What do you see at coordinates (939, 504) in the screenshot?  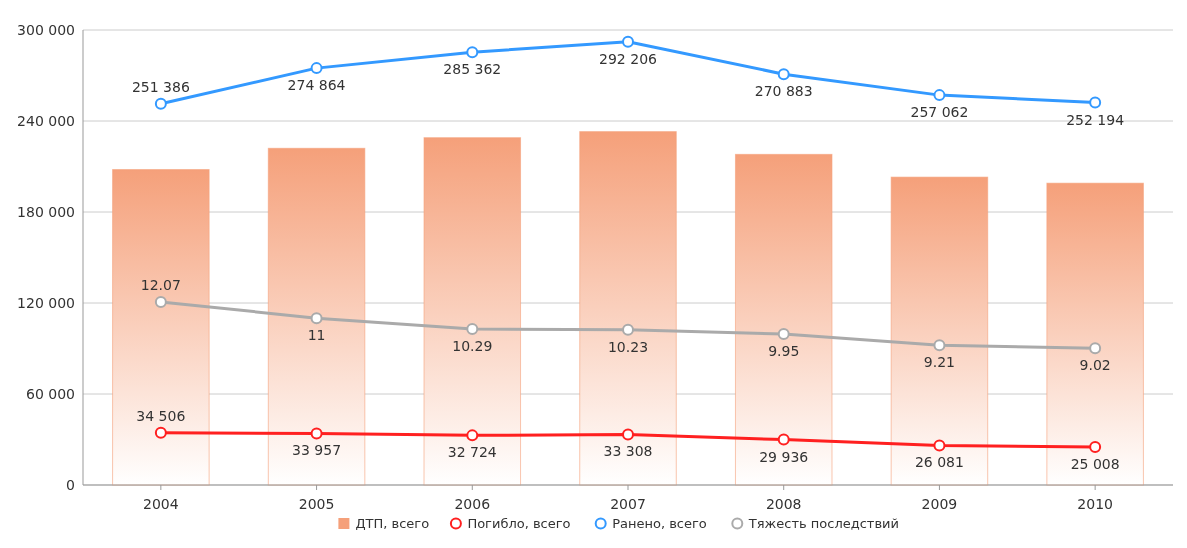 I see `x-tick-label: 2009` at bounding box center [939, 504].